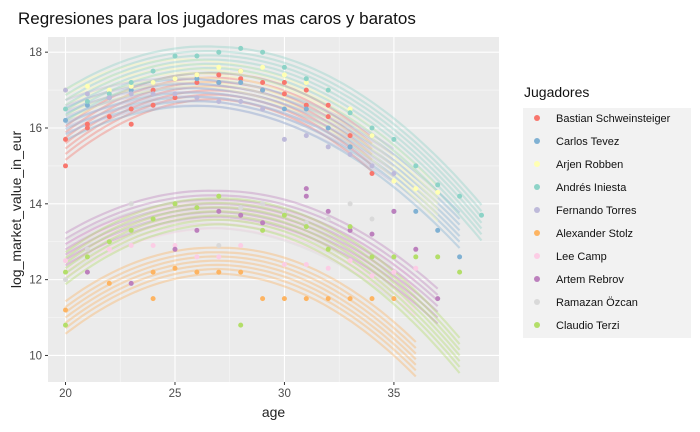 The height and width of the screenshot is (432, 700). Describe the element at coordinates (583, 234) in the screenshot. I see `legend-item: Alexander Stolz` at that location.